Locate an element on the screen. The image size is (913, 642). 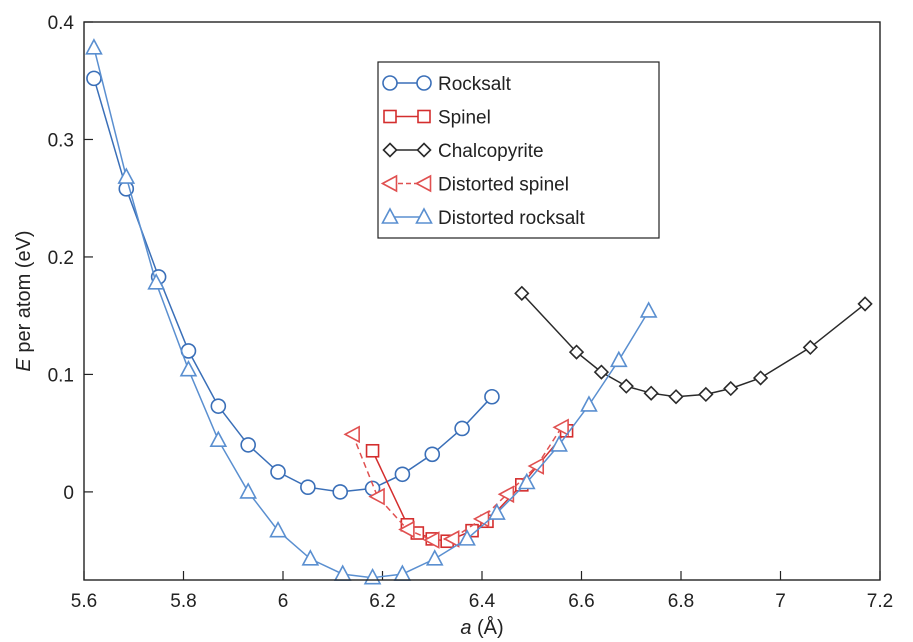
legend-box is located at coordinates (518, 150).